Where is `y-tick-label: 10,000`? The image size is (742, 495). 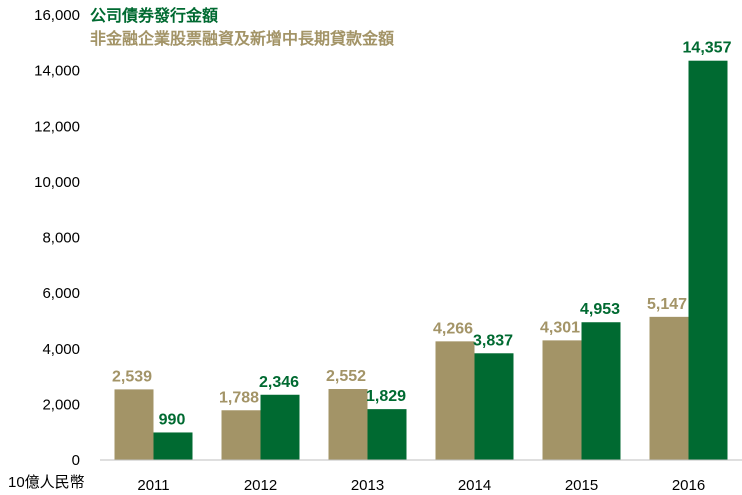
y-tick-label: 10,000 is located at coordinates (57, 182).